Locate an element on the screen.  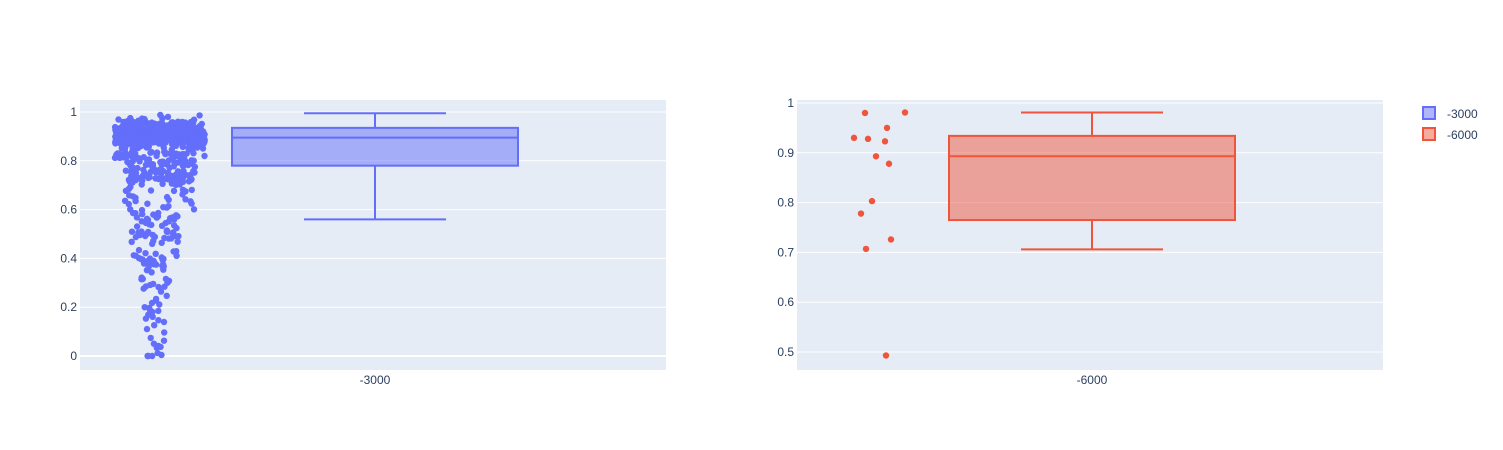
box-right is located at coordinates (1092, 181).